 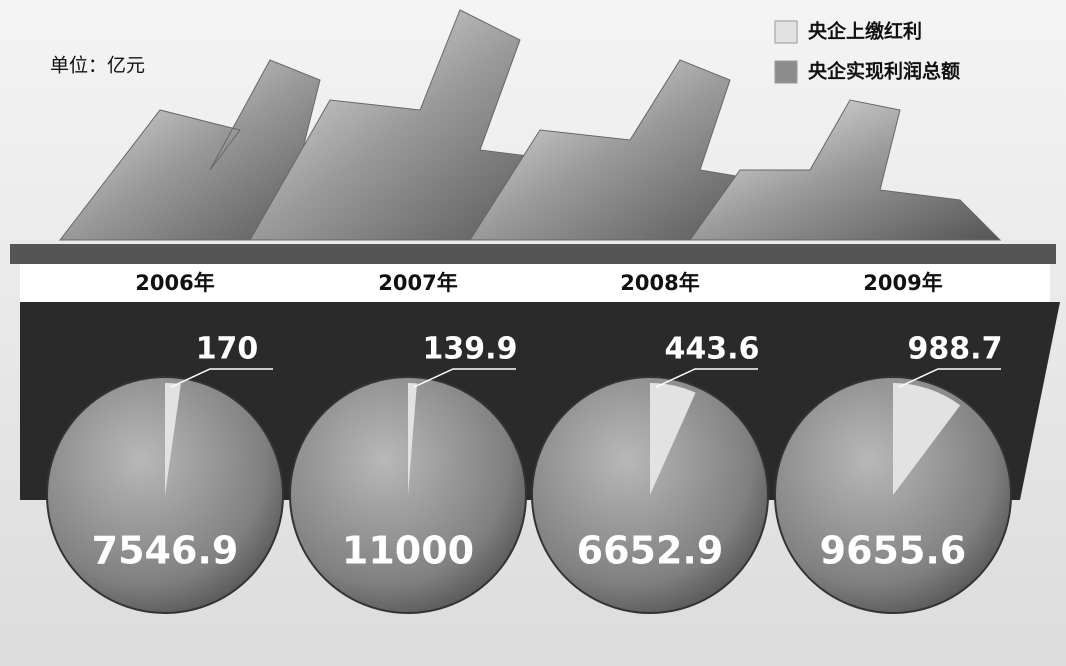 What do you see at coordinates (893, 551) in the screenshot?
I see `value-label: 9655.6` at bounding box center [893, 551].